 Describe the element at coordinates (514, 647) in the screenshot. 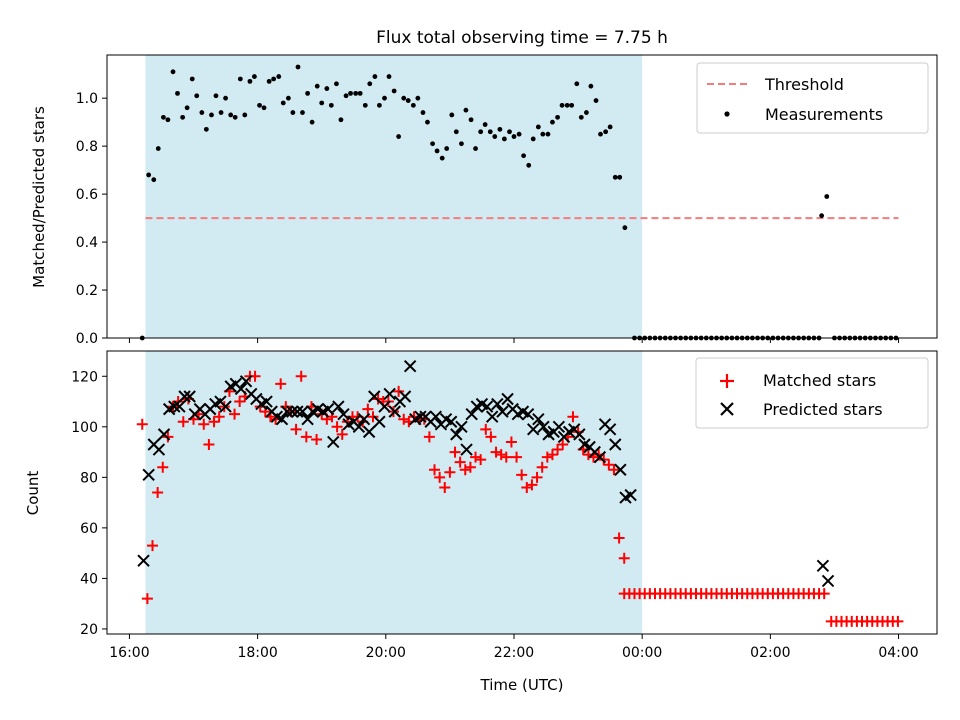

I see `bottom-x-ticks: 16:00 18:00 20:00 22:00 00:00 02:00 04:00` at that location.